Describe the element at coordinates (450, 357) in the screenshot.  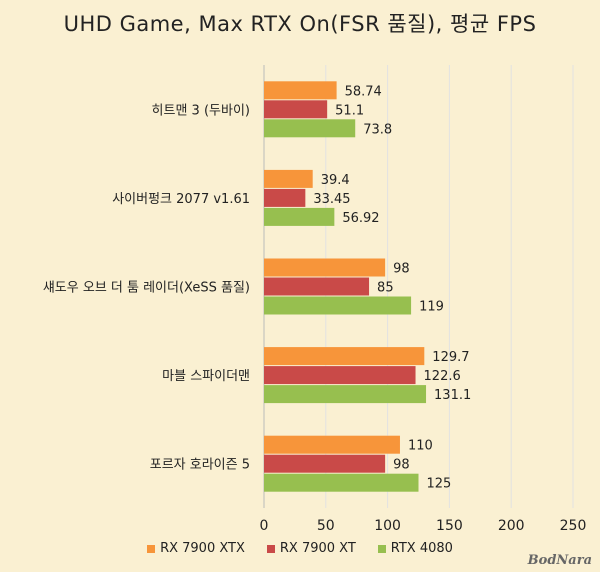
I see `data-label: 129.7` at that location.